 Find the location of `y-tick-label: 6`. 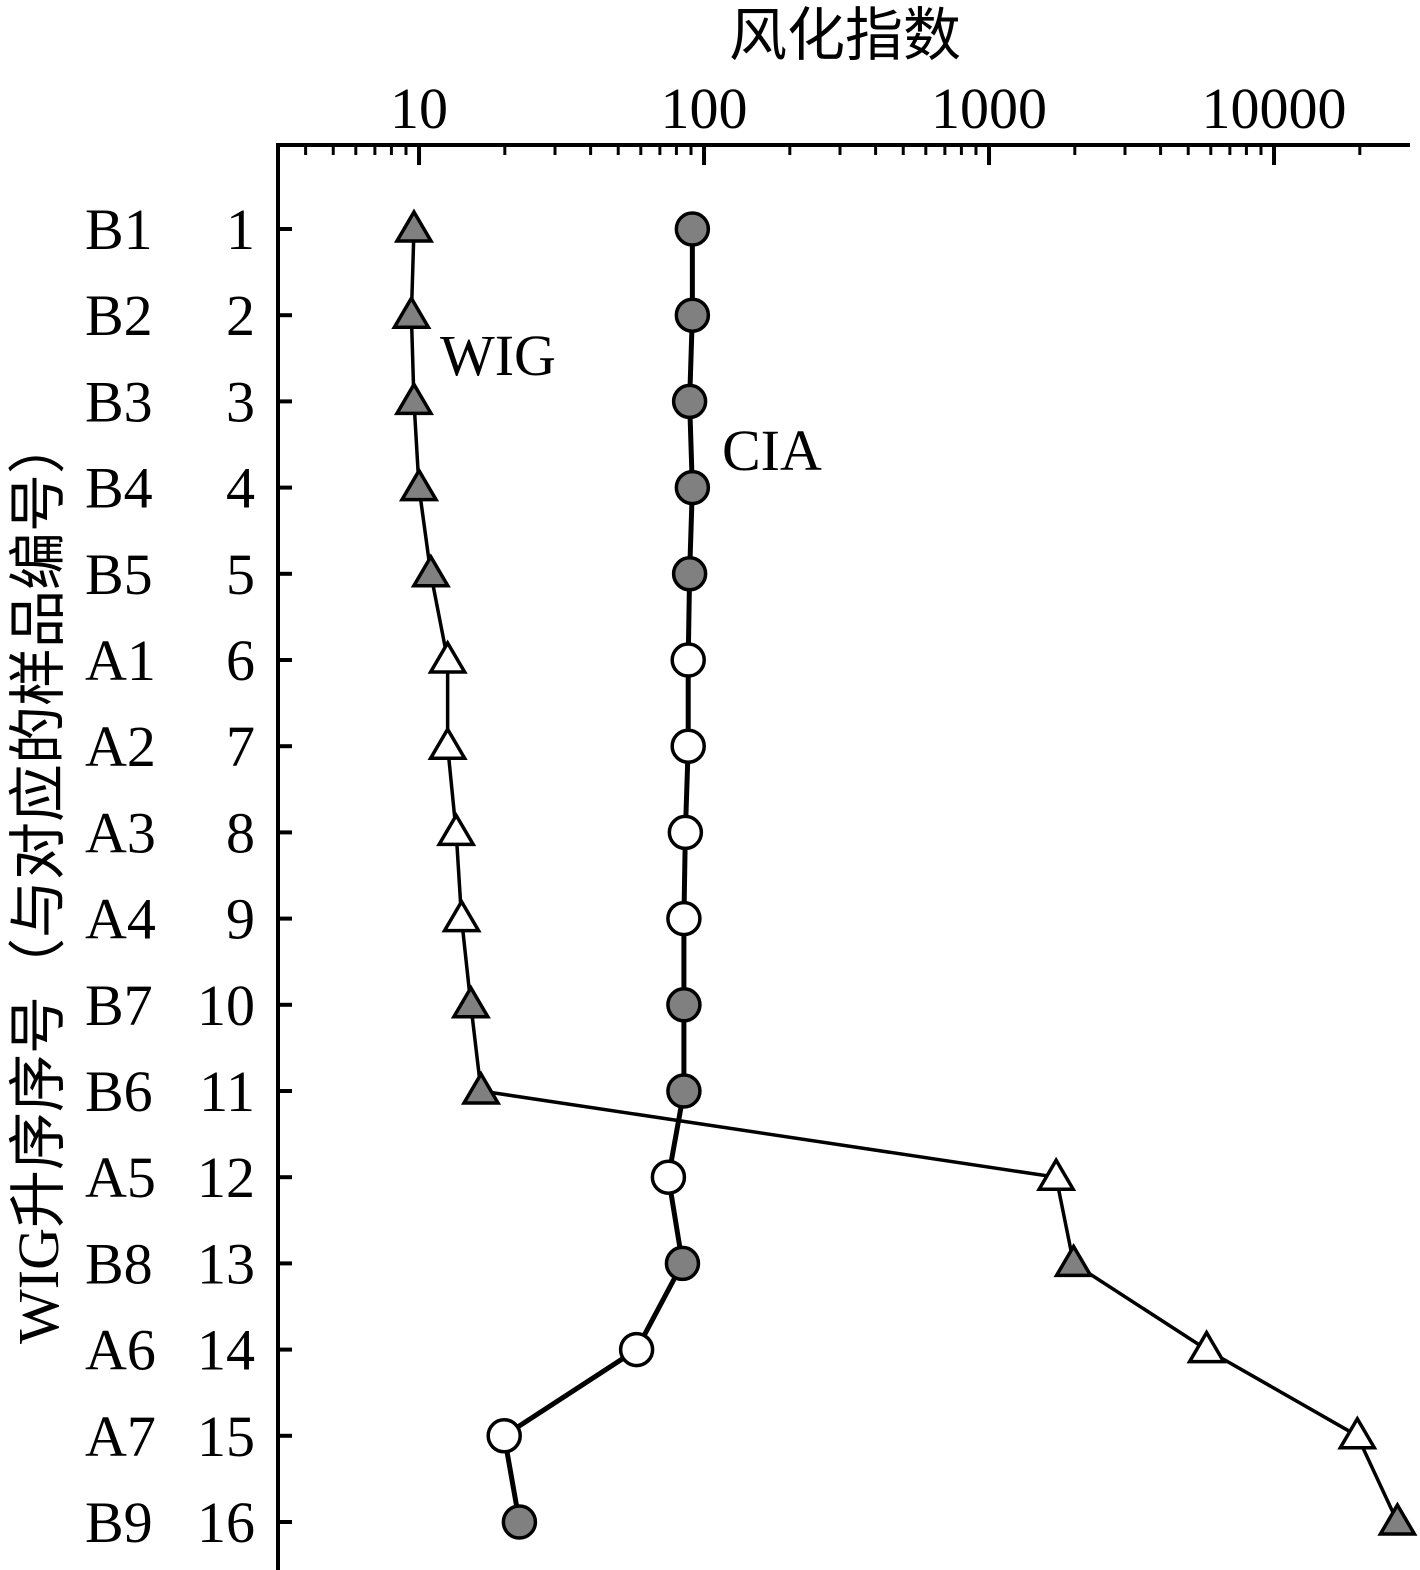

y-tick-label: 6 is located at coordinates (240, 660).